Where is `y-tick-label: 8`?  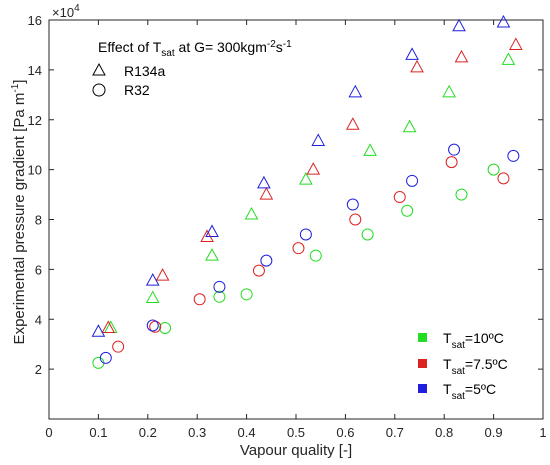
y-tick-label: 8 is located at coordinates (38, 220).